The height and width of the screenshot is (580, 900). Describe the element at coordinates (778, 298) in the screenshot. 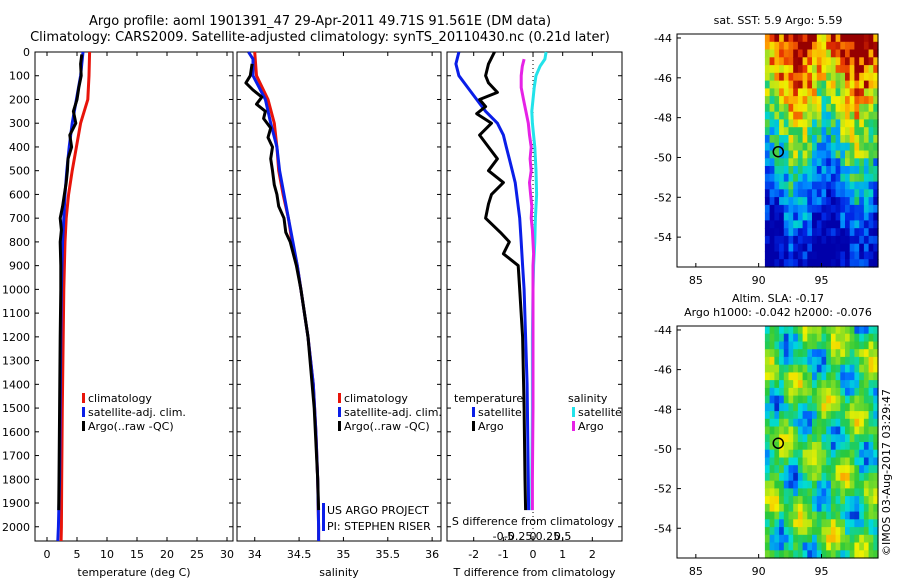

I see `sla-map-title-line1: Altim. SLA: -0.17` at that location.